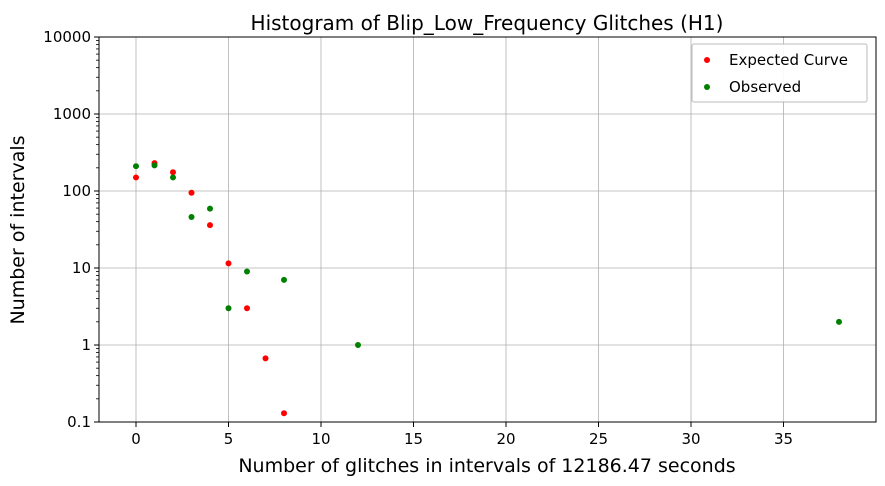  Describe the element at coordinates (765, 87) in the screenshot. I see `legend-label-observed: Observed` at that location.